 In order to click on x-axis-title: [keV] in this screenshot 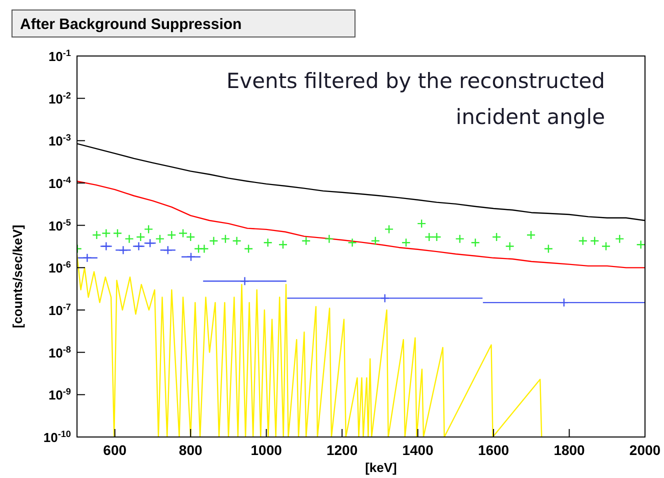, I will do `click(381, 467)`.